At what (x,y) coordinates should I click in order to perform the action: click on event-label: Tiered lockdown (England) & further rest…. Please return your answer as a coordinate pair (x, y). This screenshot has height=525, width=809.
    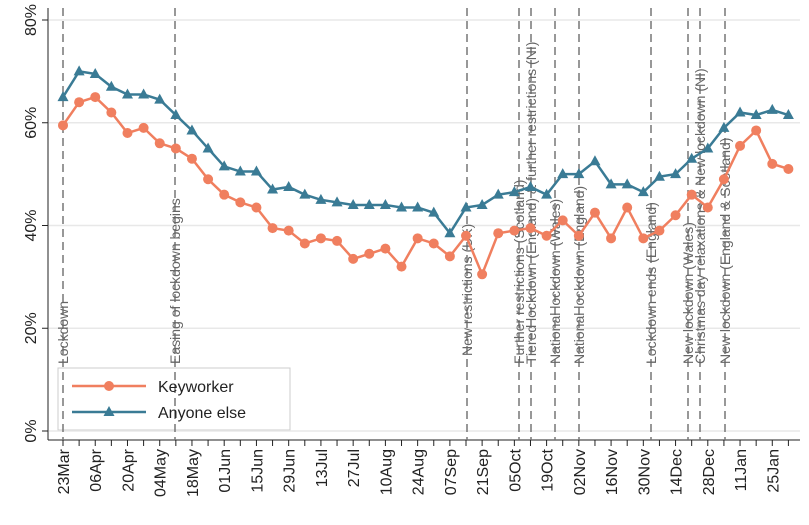
    Looking at the image, I should click on (531, 203).